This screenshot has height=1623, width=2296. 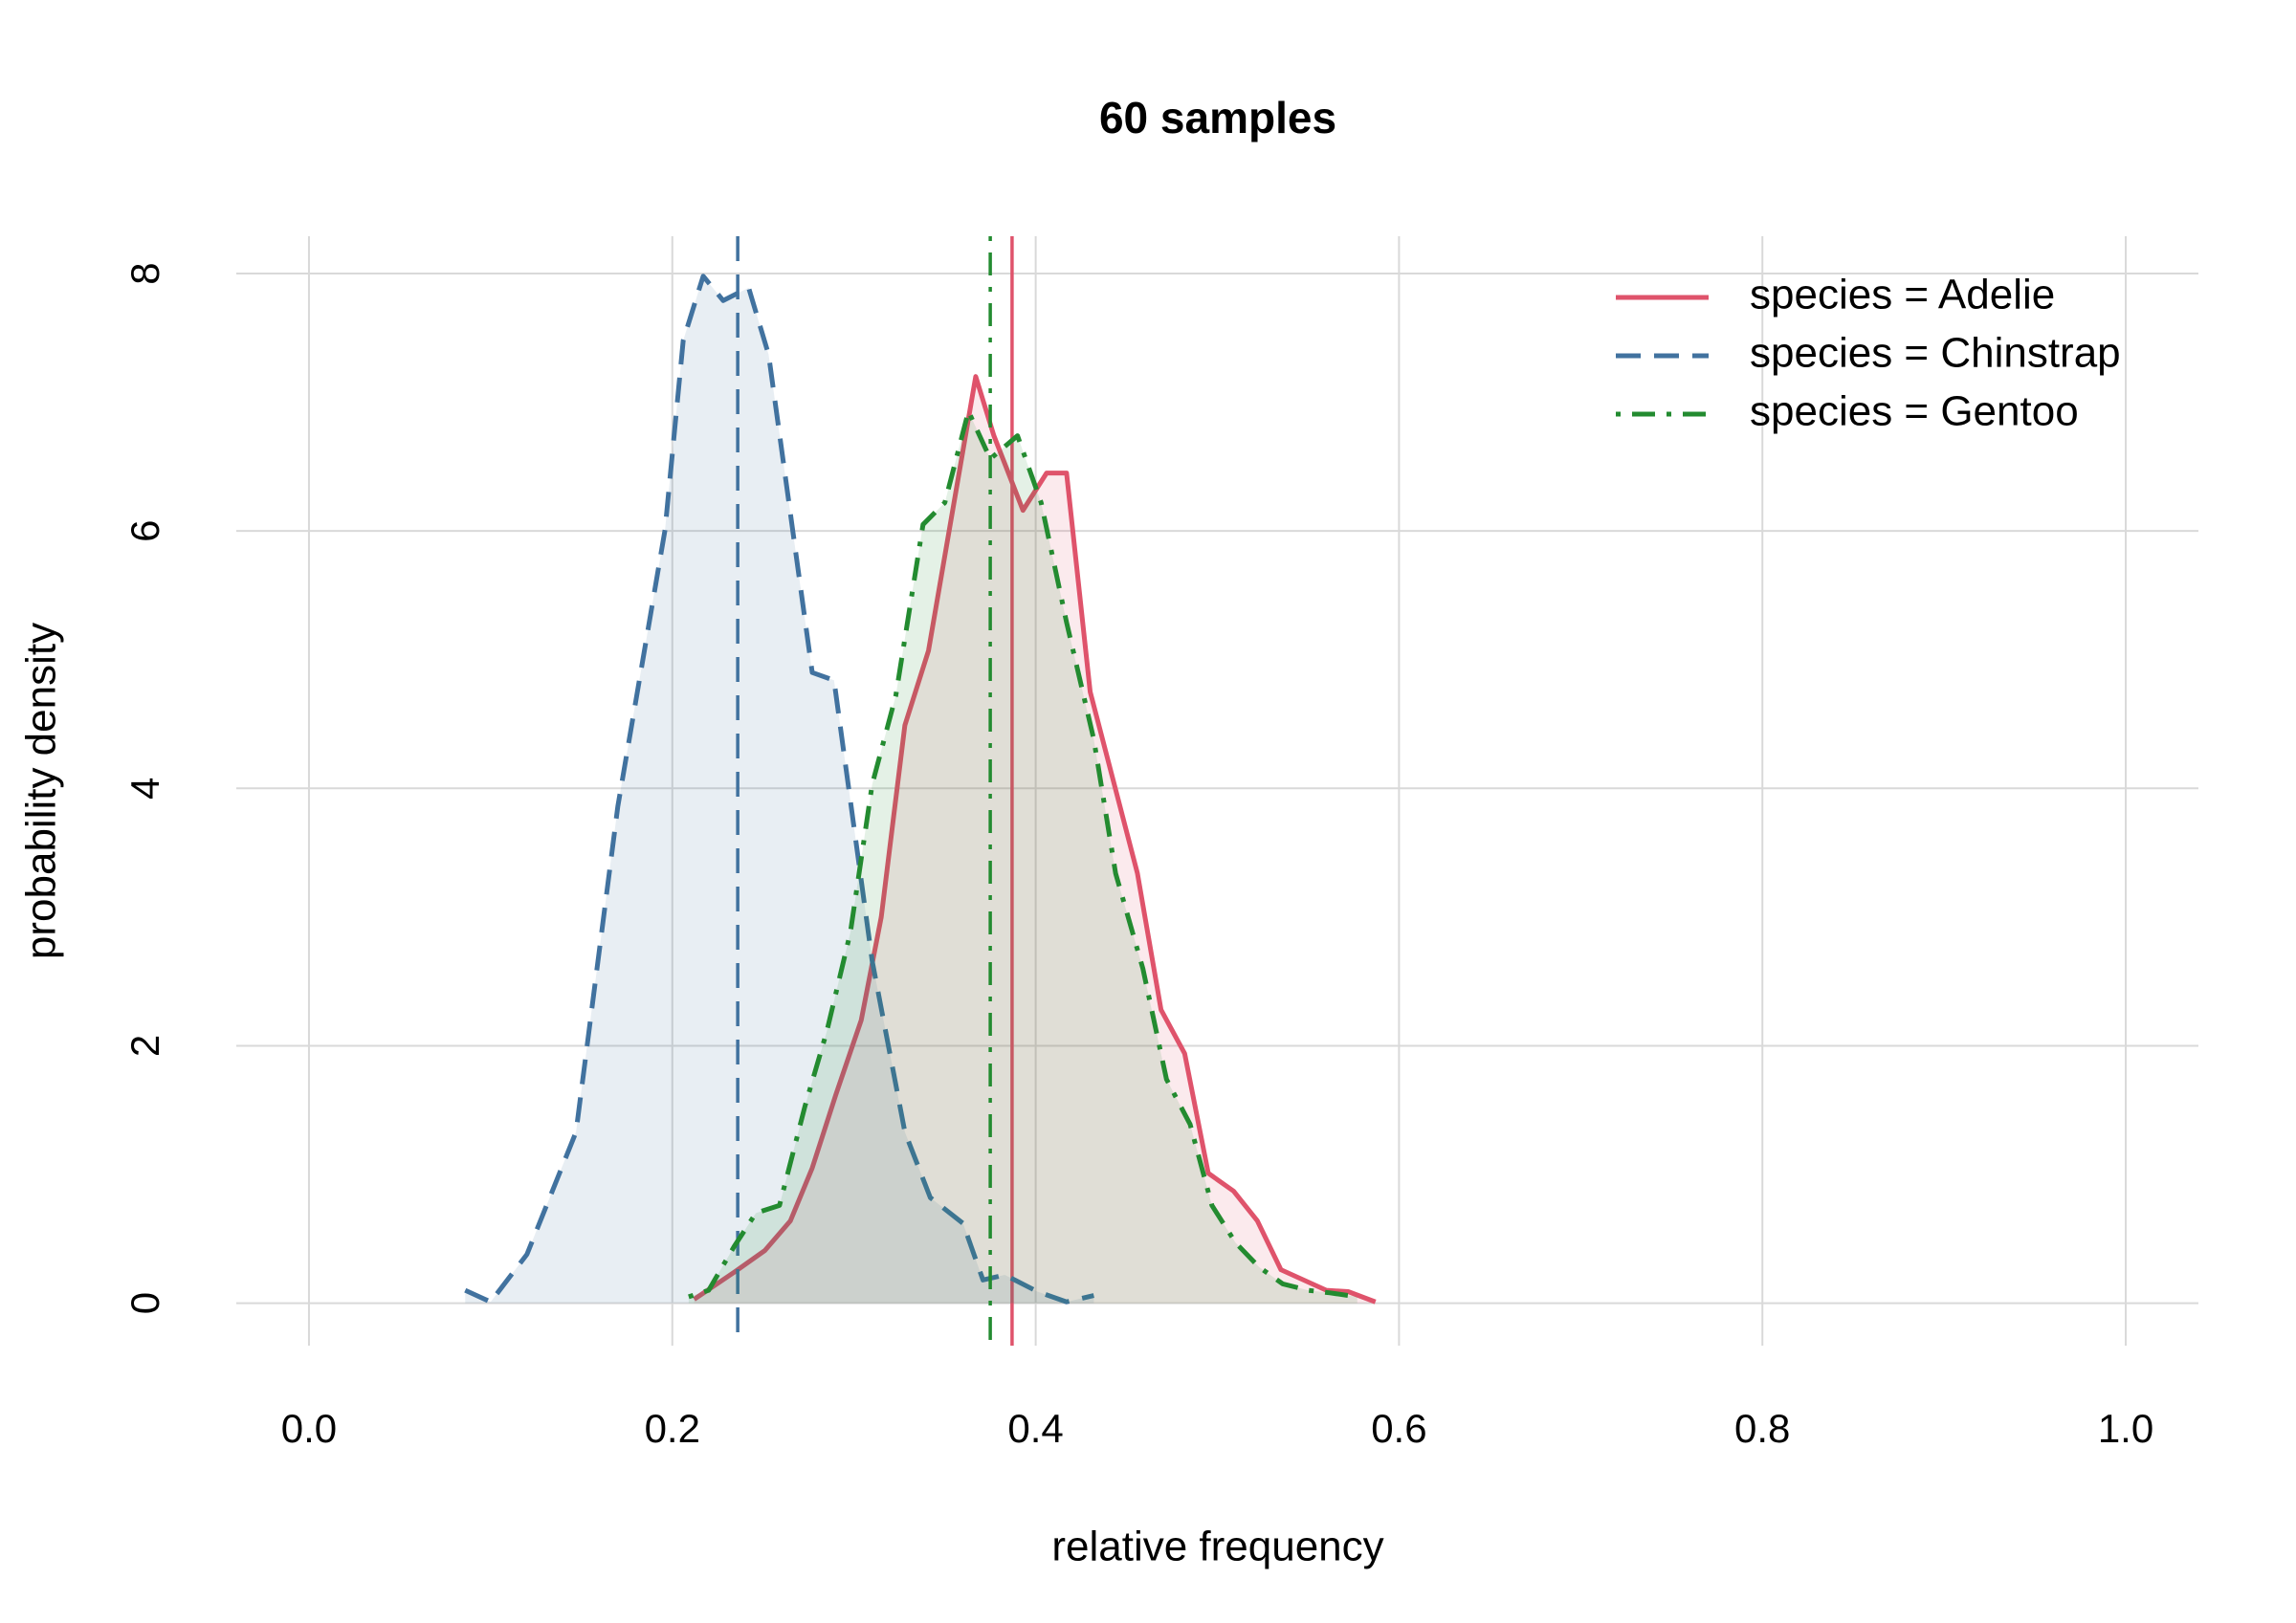 I want to click on y-tick-label: 0, so click(x=144, y=1303).